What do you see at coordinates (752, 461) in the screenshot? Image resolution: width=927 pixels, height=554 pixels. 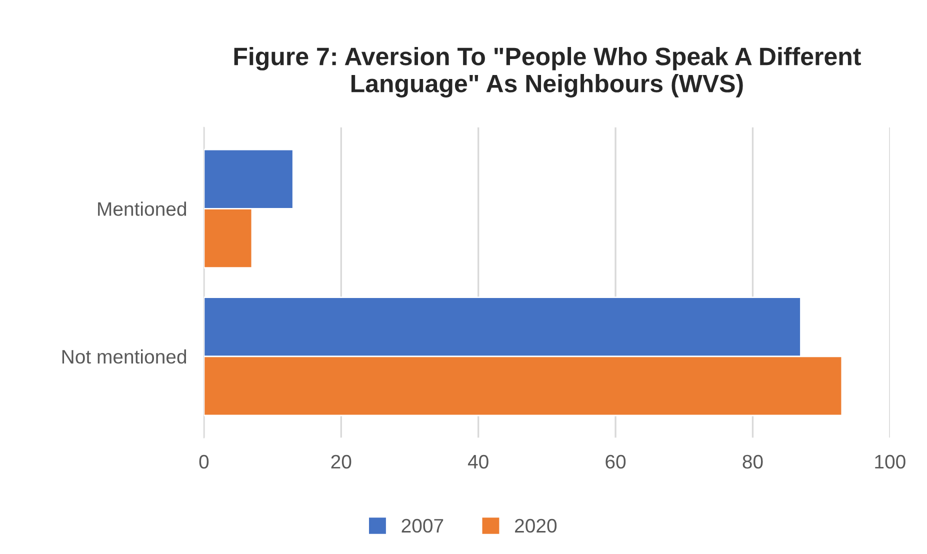 I see `x-tick-label: 80` at bounding box center [752, 461].